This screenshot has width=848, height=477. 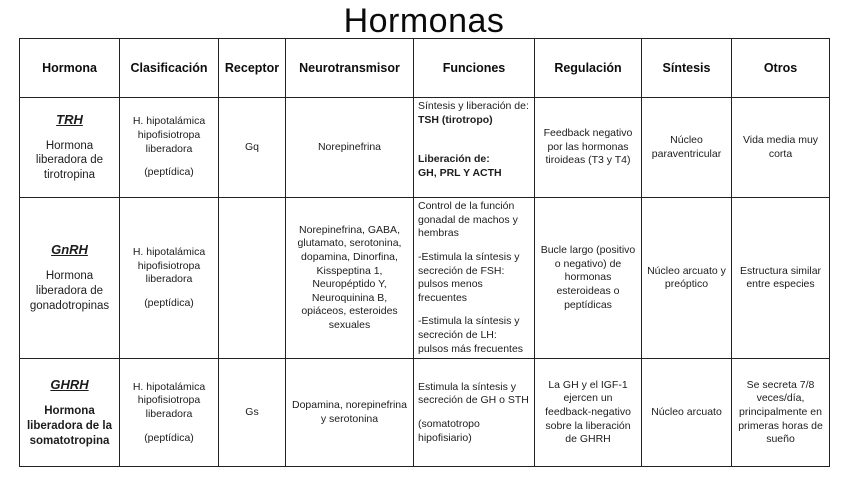 I want to click on ghrh-neurotransmisor-text: Dopamina, norepinefrina y serotonina, so click(x=349, y=412).